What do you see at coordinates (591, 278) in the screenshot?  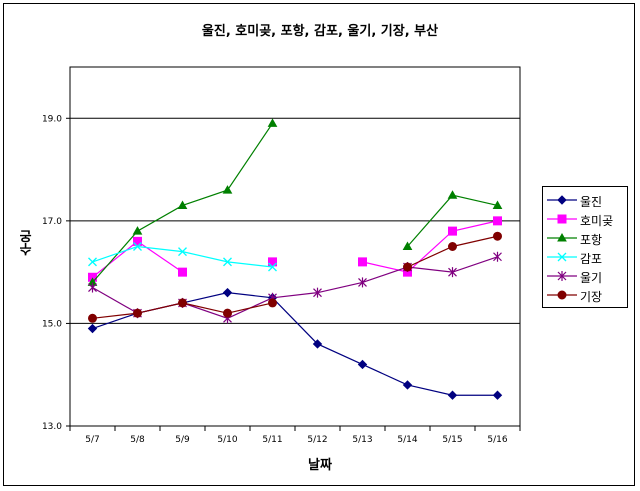 I see `legend-label: 울기` at bounding box center [591, 278].